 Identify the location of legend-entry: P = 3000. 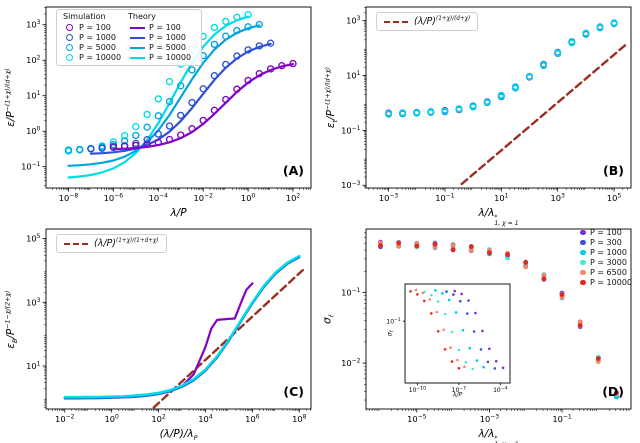
(606, 262).